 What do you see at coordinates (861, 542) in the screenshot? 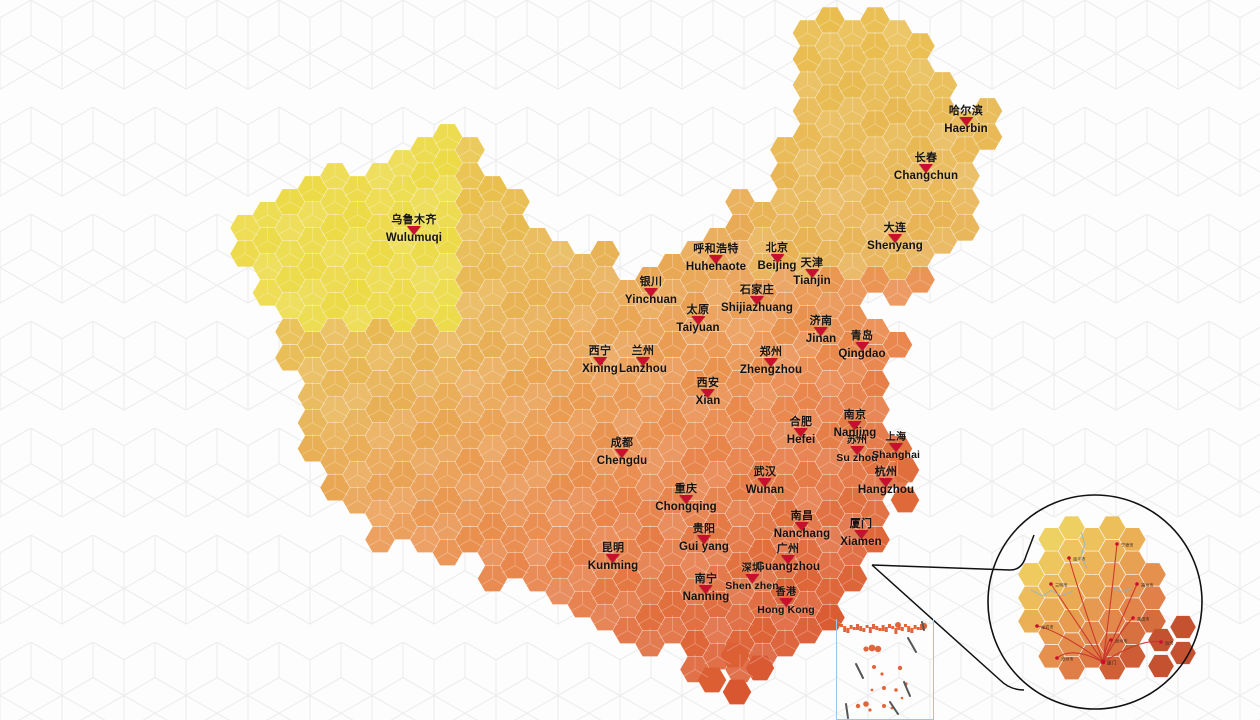
I see `city-name-en: Xiamen` at bounding box center [861, 542].